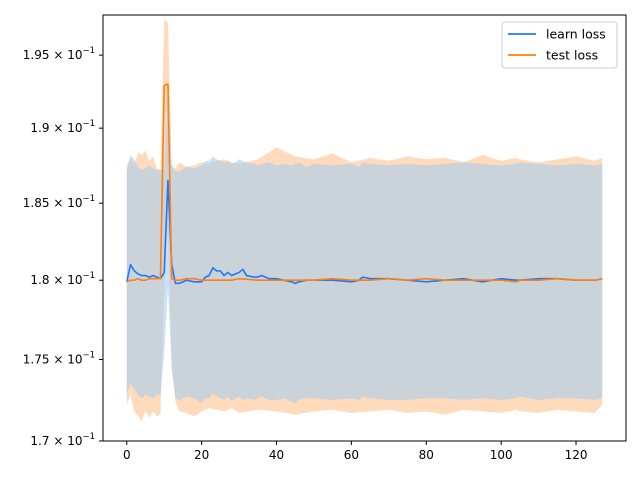 This screenshot has height=480, width=640. I want to click on y-tick-label: 1.75 × 10⁻¹, so click(59, 358).